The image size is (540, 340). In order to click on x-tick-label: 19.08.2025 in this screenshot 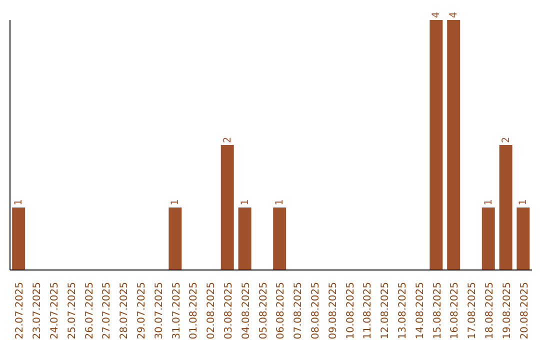, I will do `click(507, 311)`.